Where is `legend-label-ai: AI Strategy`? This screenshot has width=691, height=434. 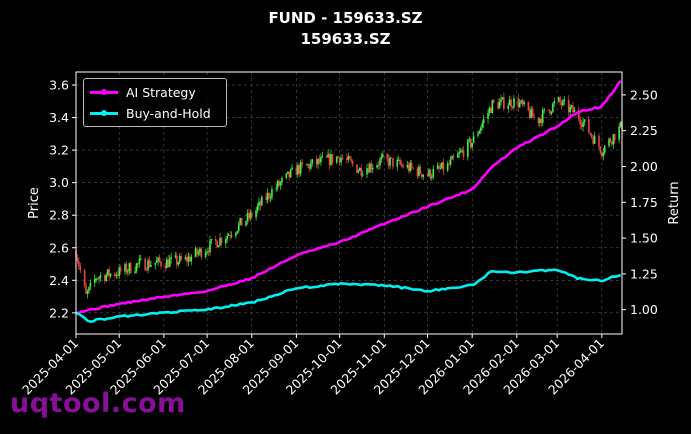 legend-label-ai: AI Strategy is located at coordinates (161, 92).